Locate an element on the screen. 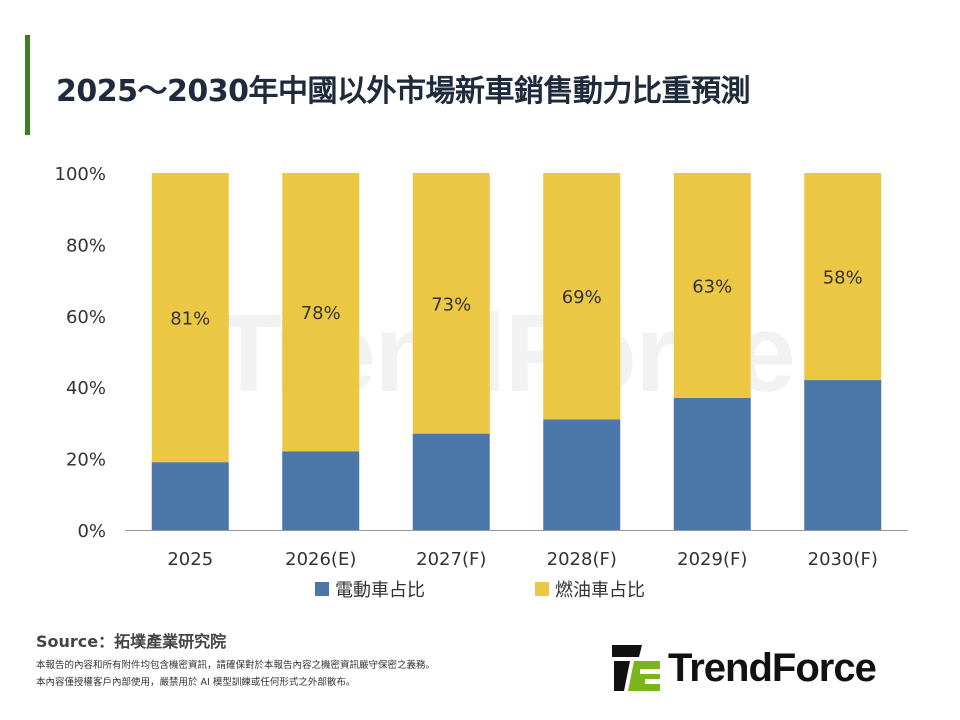 The height and width of the screenshot is (720, 960). x-tick-label: 2025 is located at coordinates (190, 559).